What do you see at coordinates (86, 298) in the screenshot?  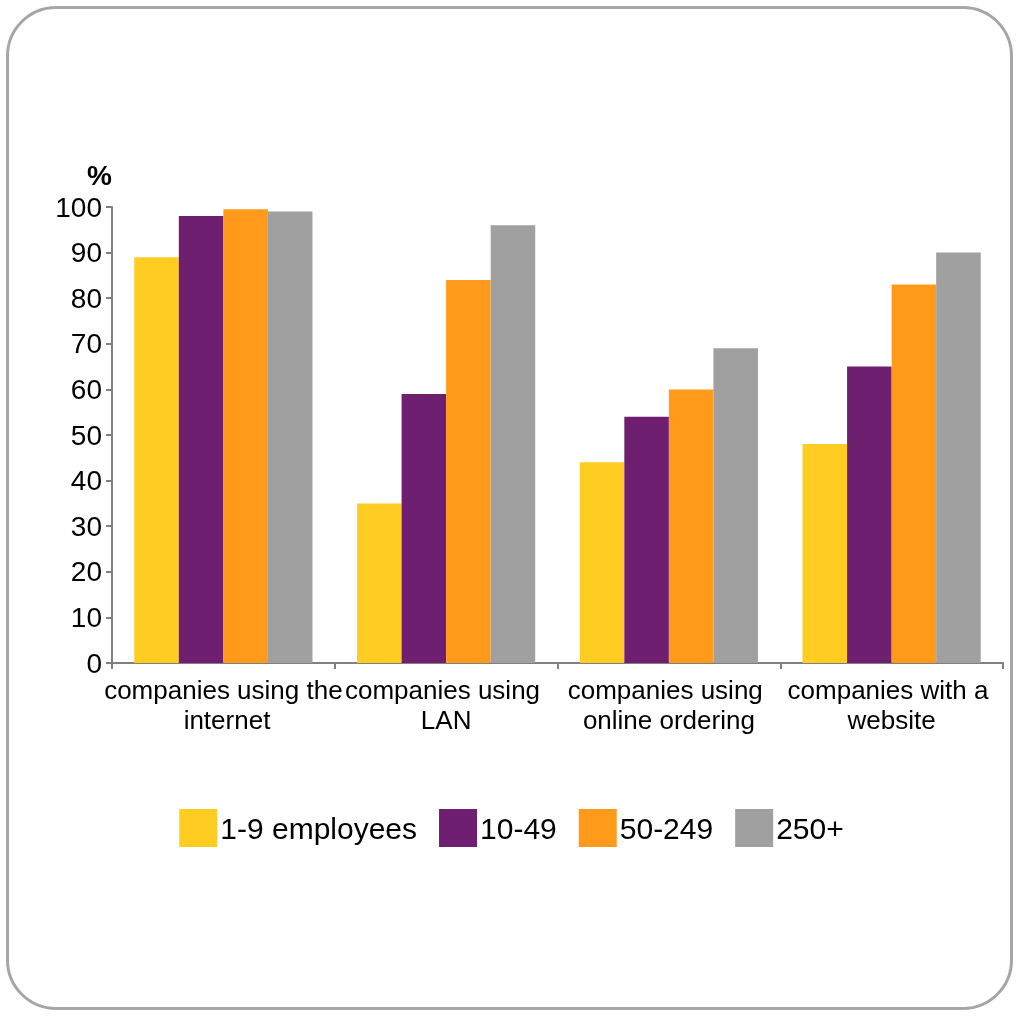 I see `y-tick-label: 80` at bounding box center [86, 298].